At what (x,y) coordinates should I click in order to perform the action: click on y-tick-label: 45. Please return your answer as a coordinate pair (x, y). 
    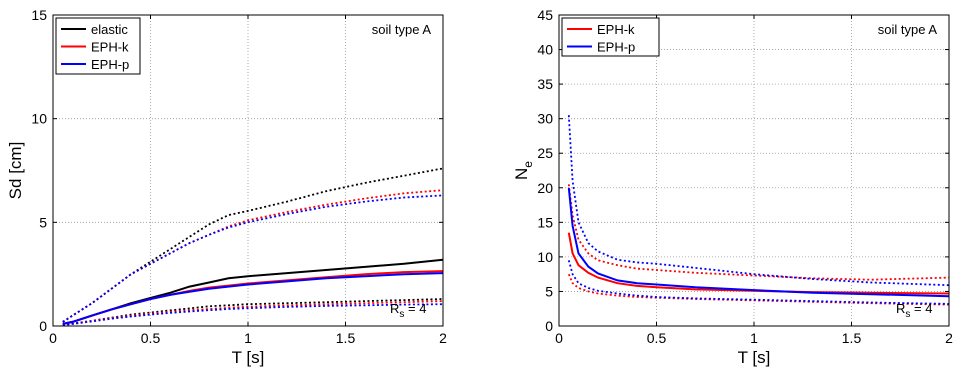
    Looking at the image, I should click on (545, 15).